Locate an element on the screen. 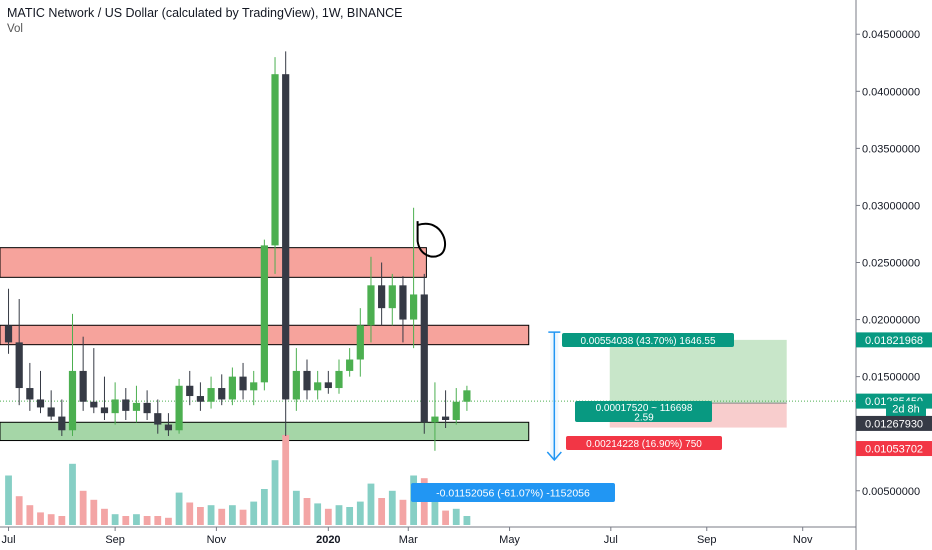  y-tick-label: 0.02500000 is located at coordinates (891, 264).